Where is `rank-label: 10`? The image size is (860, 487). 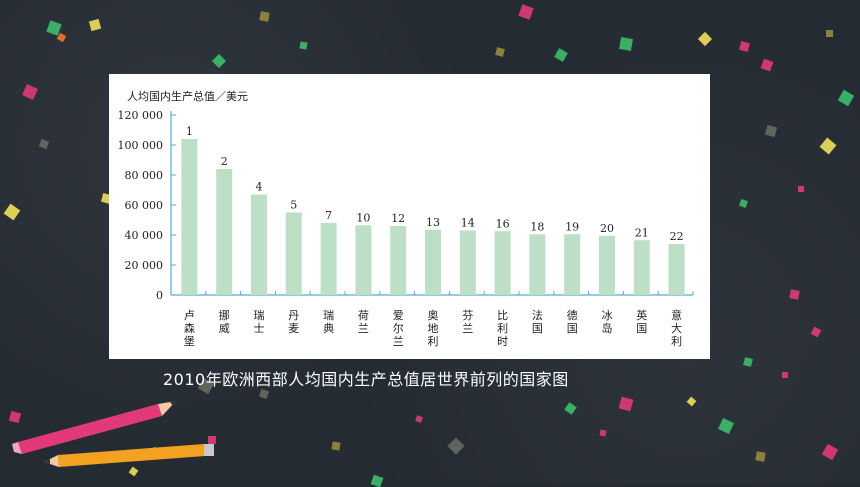 rank-label: 10 is located at coordinates (363, 217).